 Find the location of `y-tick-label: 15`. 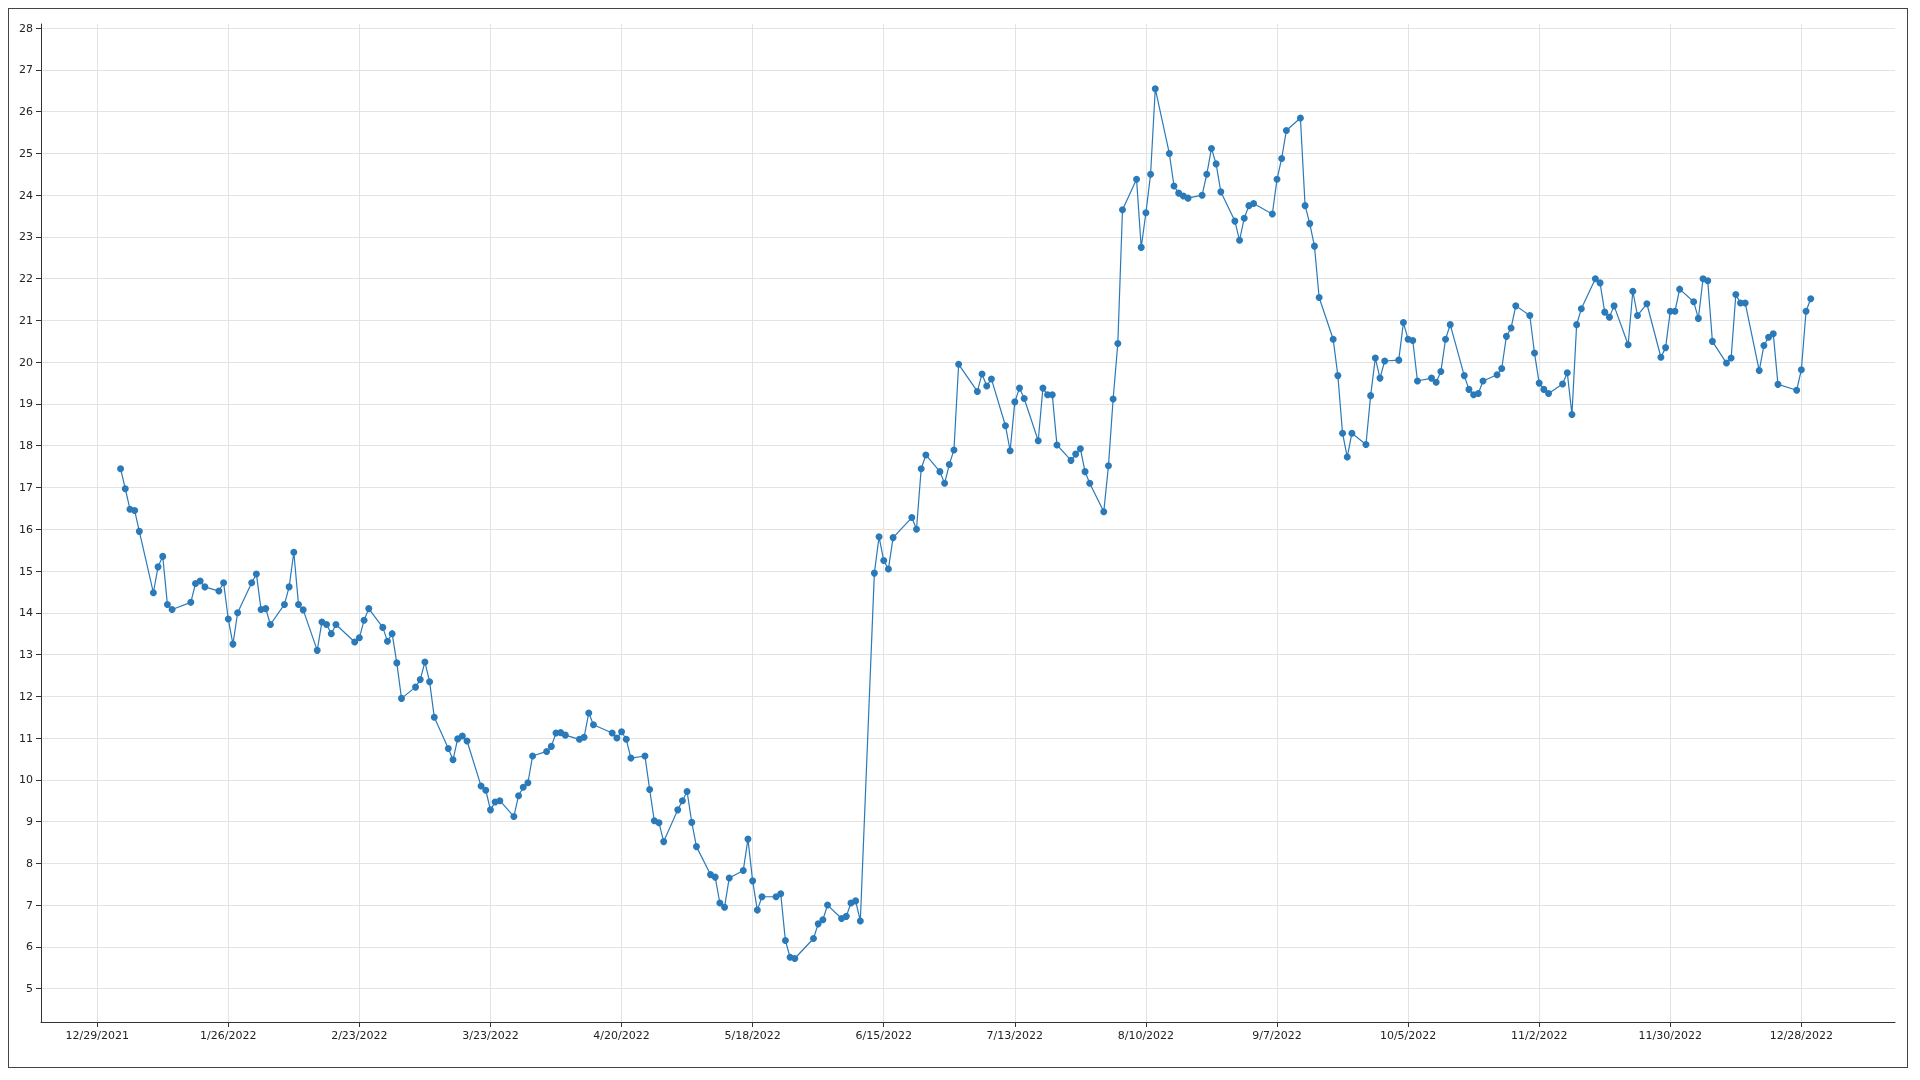

y-tick-label: 15 is located at coordinates (26, 571).